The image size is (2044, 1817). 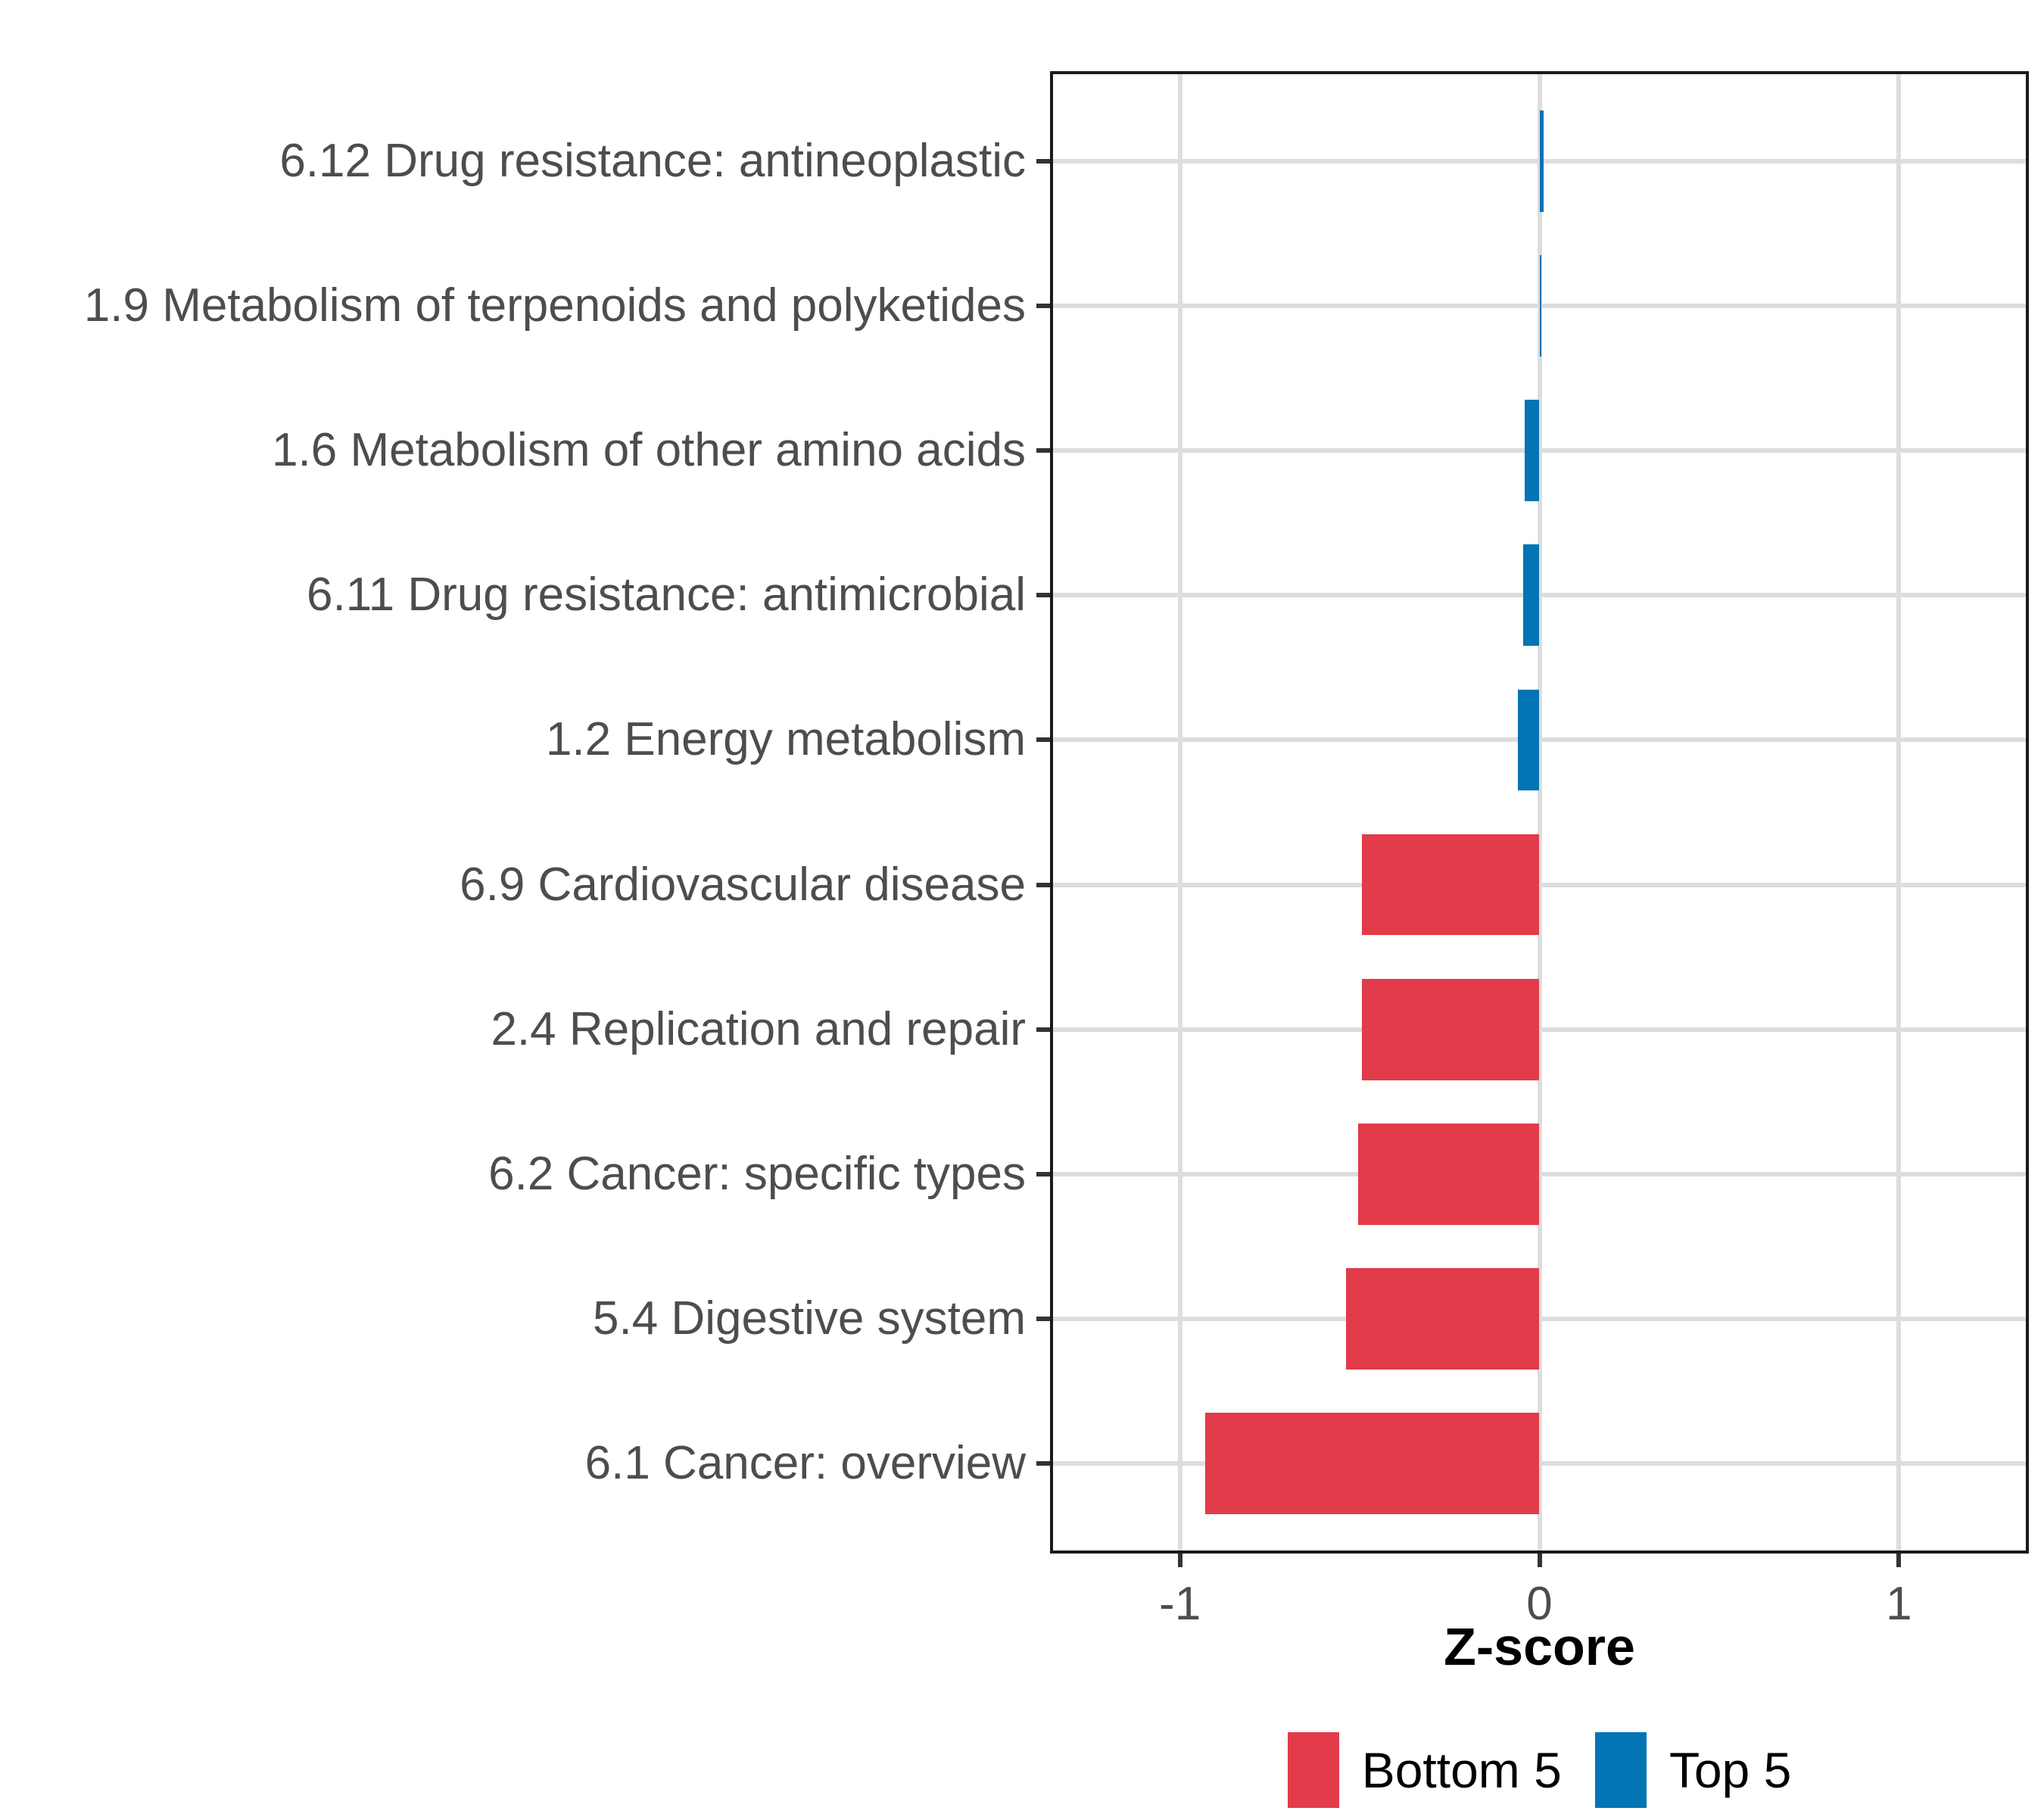 I want to click on legend-entry-label: Bottom 5, so click(x=1461, y=1770).